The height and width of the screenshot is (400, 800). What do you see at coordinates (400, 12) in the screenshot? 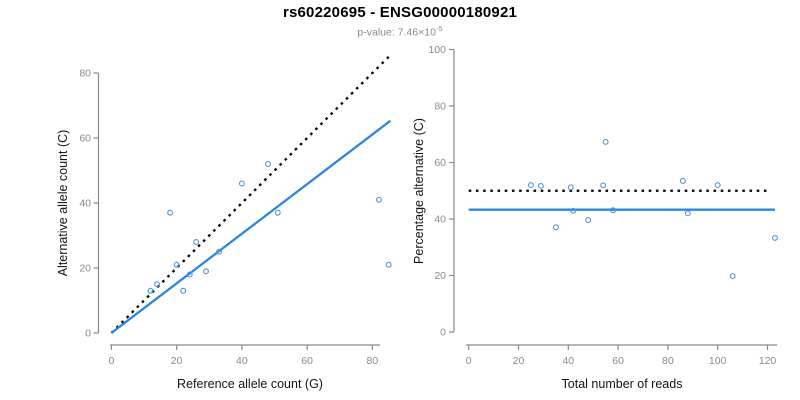
I see `chart-title: rs60220695 - ENSG00000180921` at bounding box center [400, 12].